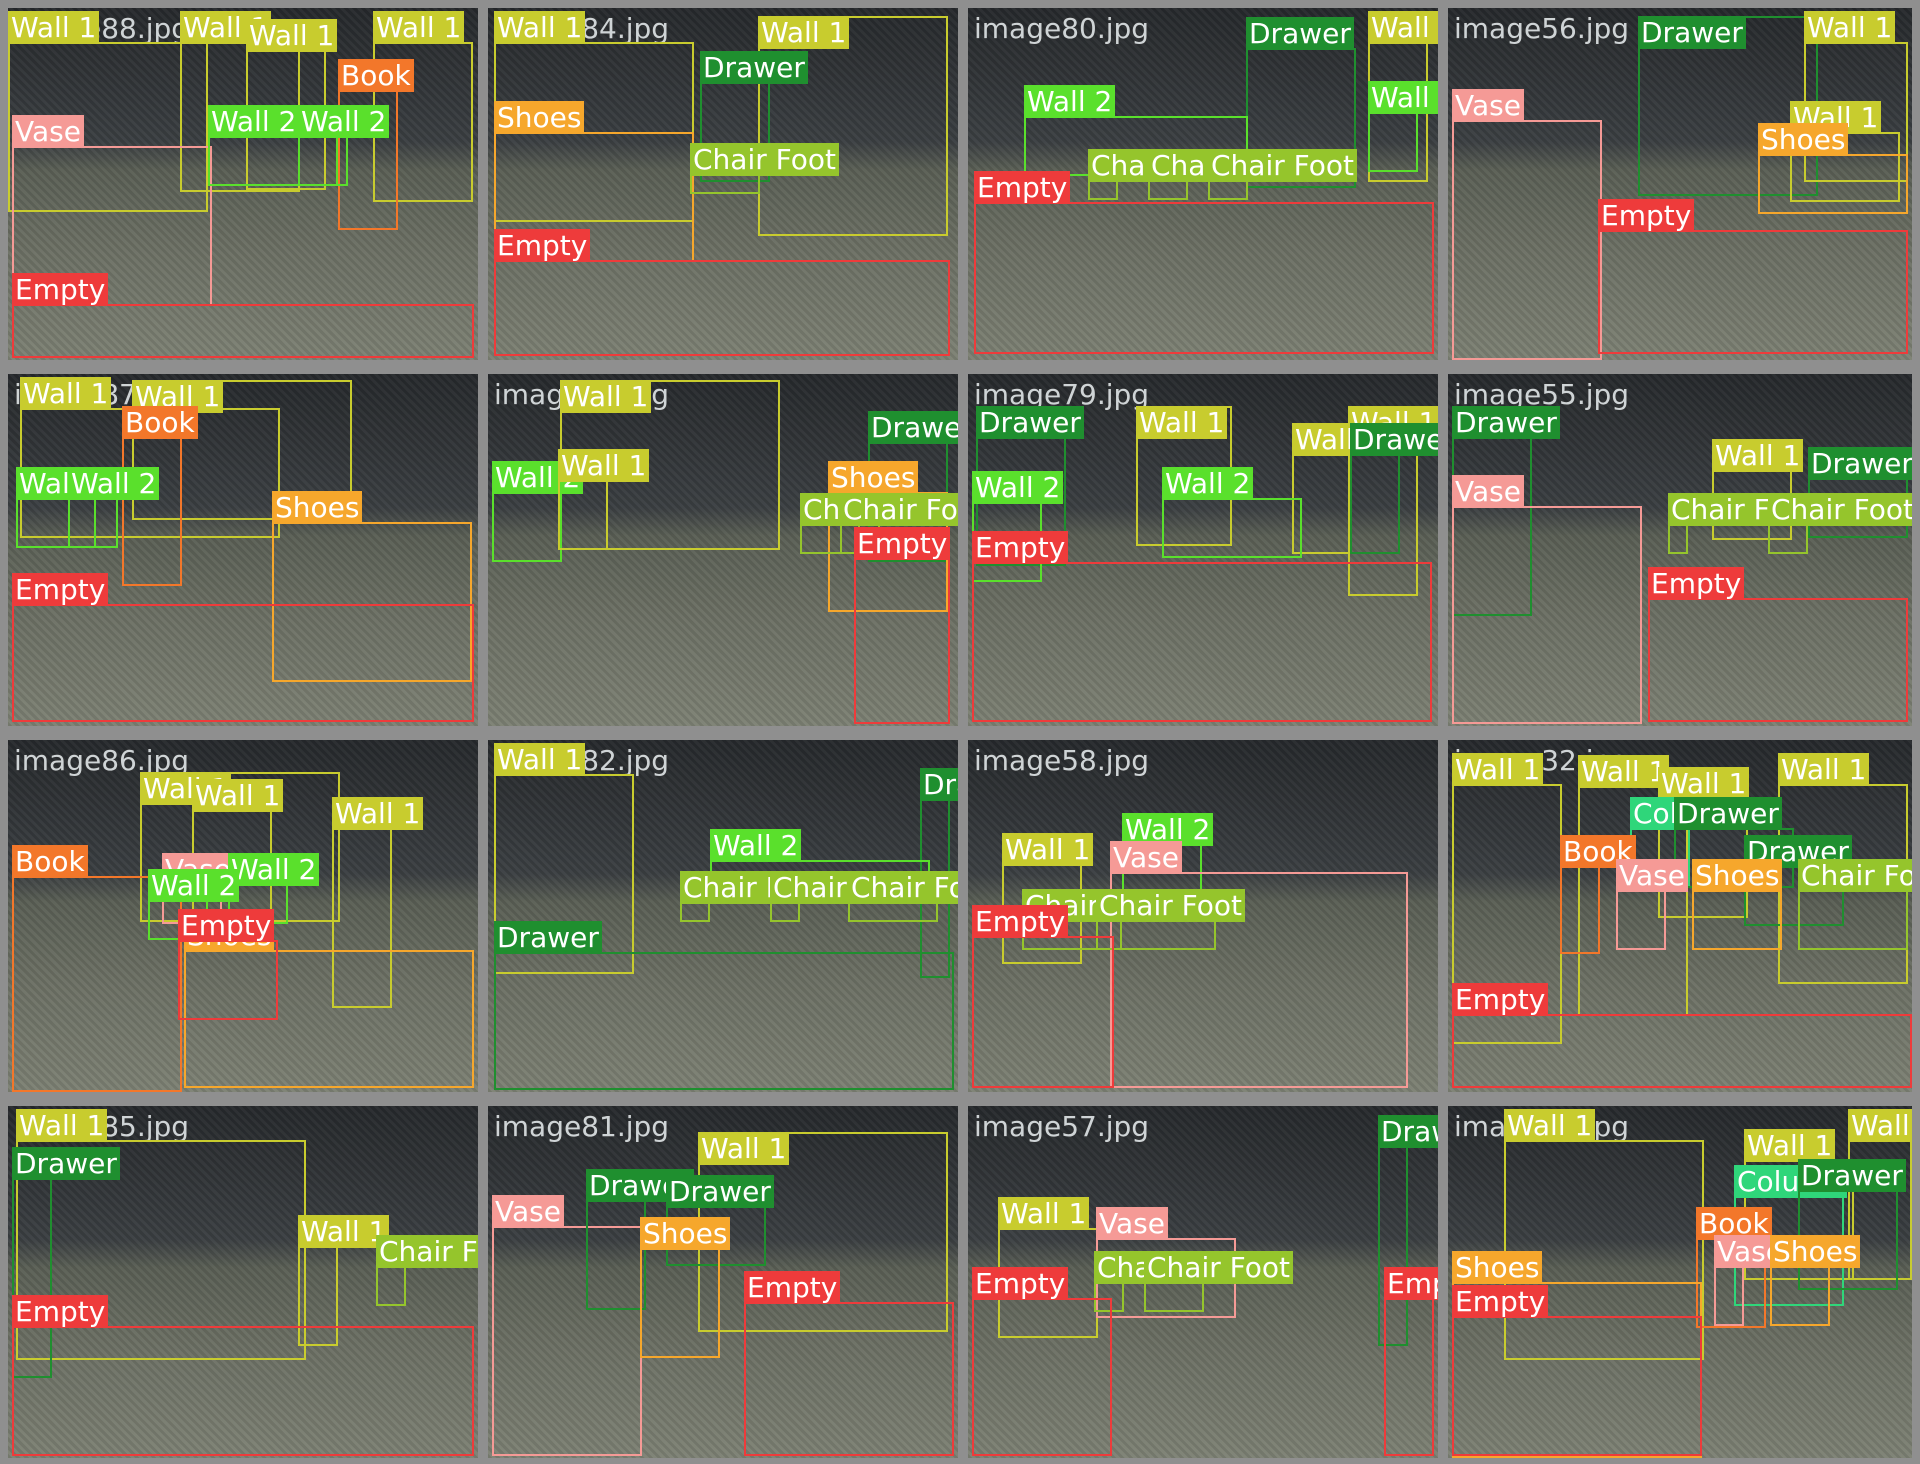  I want to click on tile-filename: image86.jpg, so click(102, 760).